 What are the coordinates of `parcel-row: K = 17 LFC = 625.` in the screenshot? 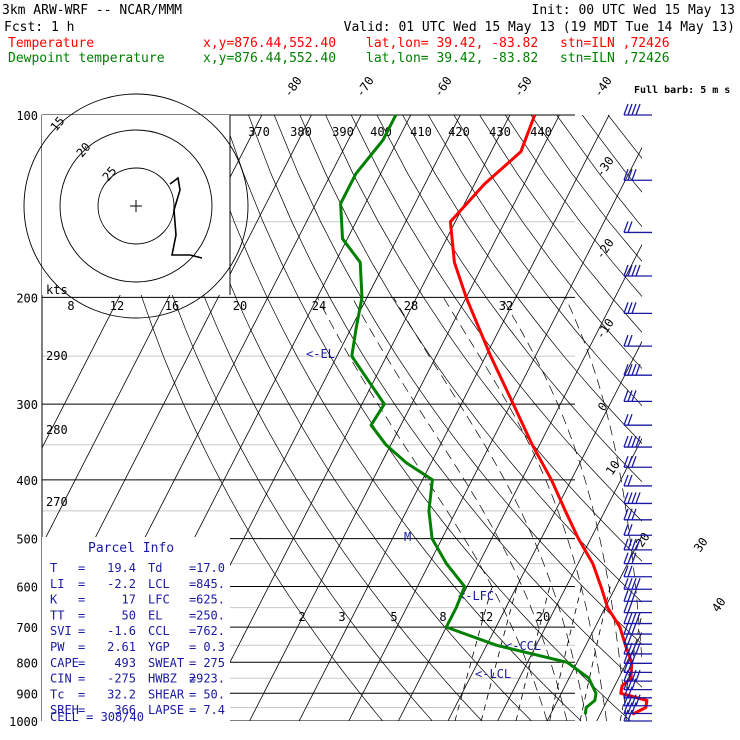 It's located at (137, 600).